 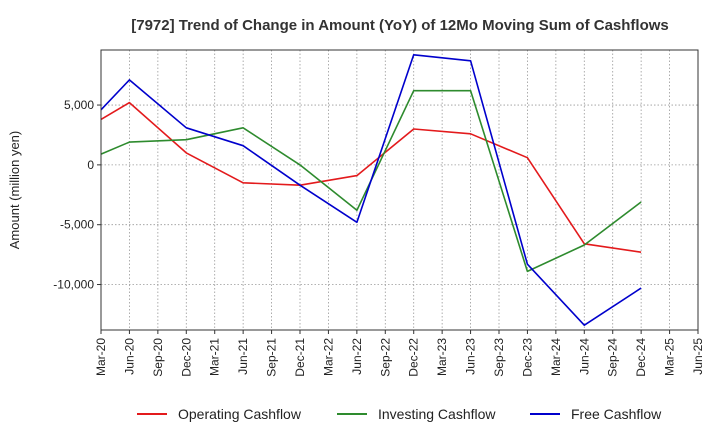 I want to click on x-tick-label: Dec-21, so click(x=300, y=357).